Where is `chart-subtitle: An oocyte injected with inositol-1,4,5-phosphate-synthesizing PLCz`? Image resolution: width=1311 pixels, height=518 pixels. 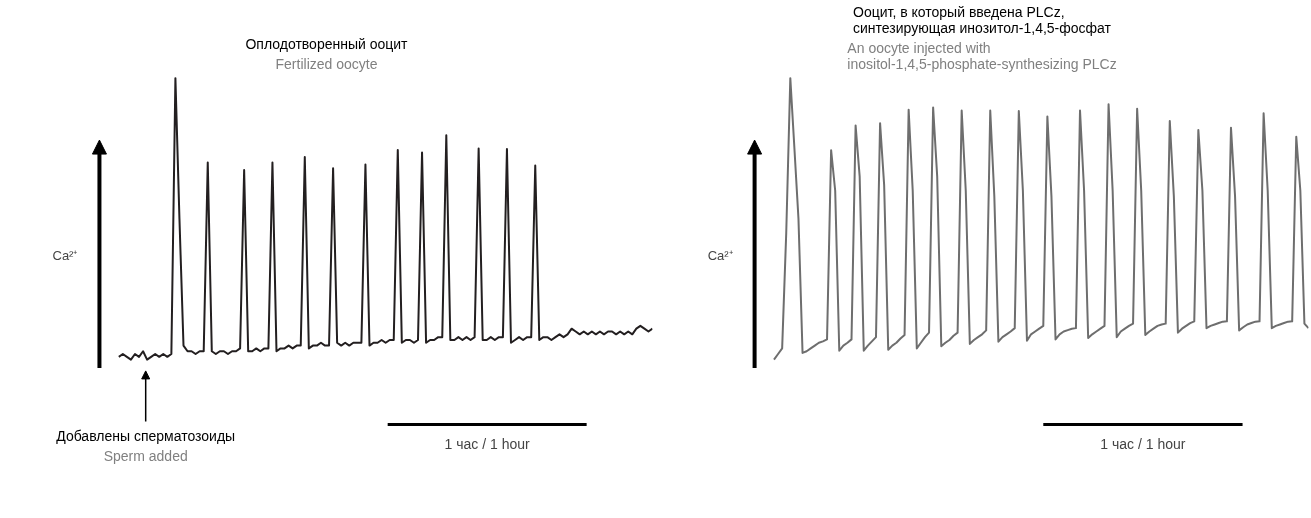
chart-subtitle: An oocyte injected with inositol-1,4,5-phosphate-synthesizing PLCz is located at coordinates (982, 55).